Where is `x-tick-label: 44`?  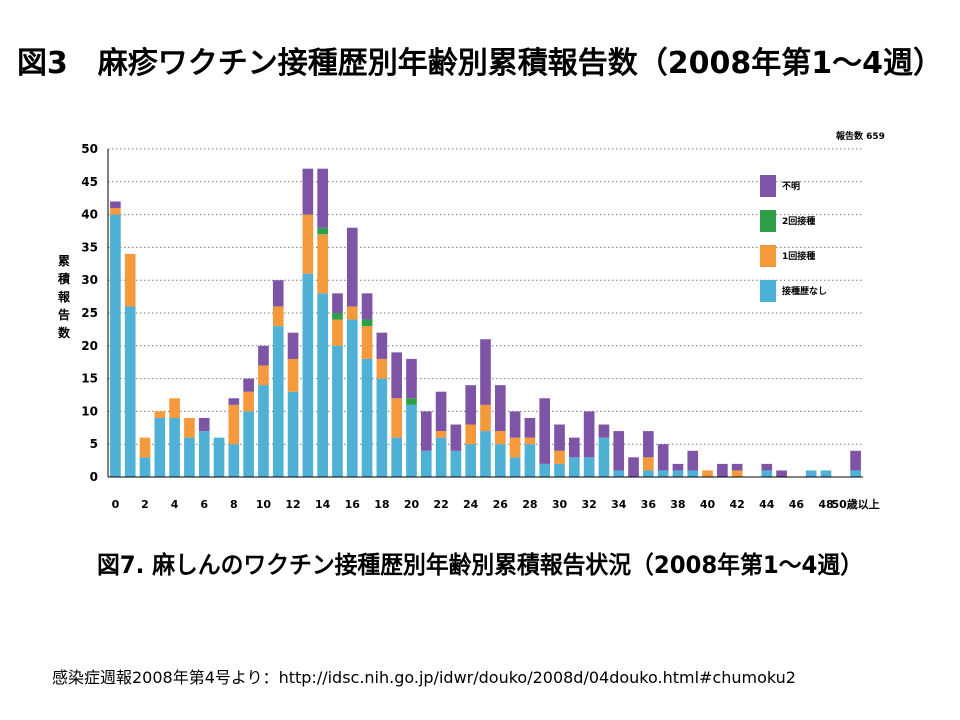
x-tick-label: 44 is located at coordinates (767, 504).